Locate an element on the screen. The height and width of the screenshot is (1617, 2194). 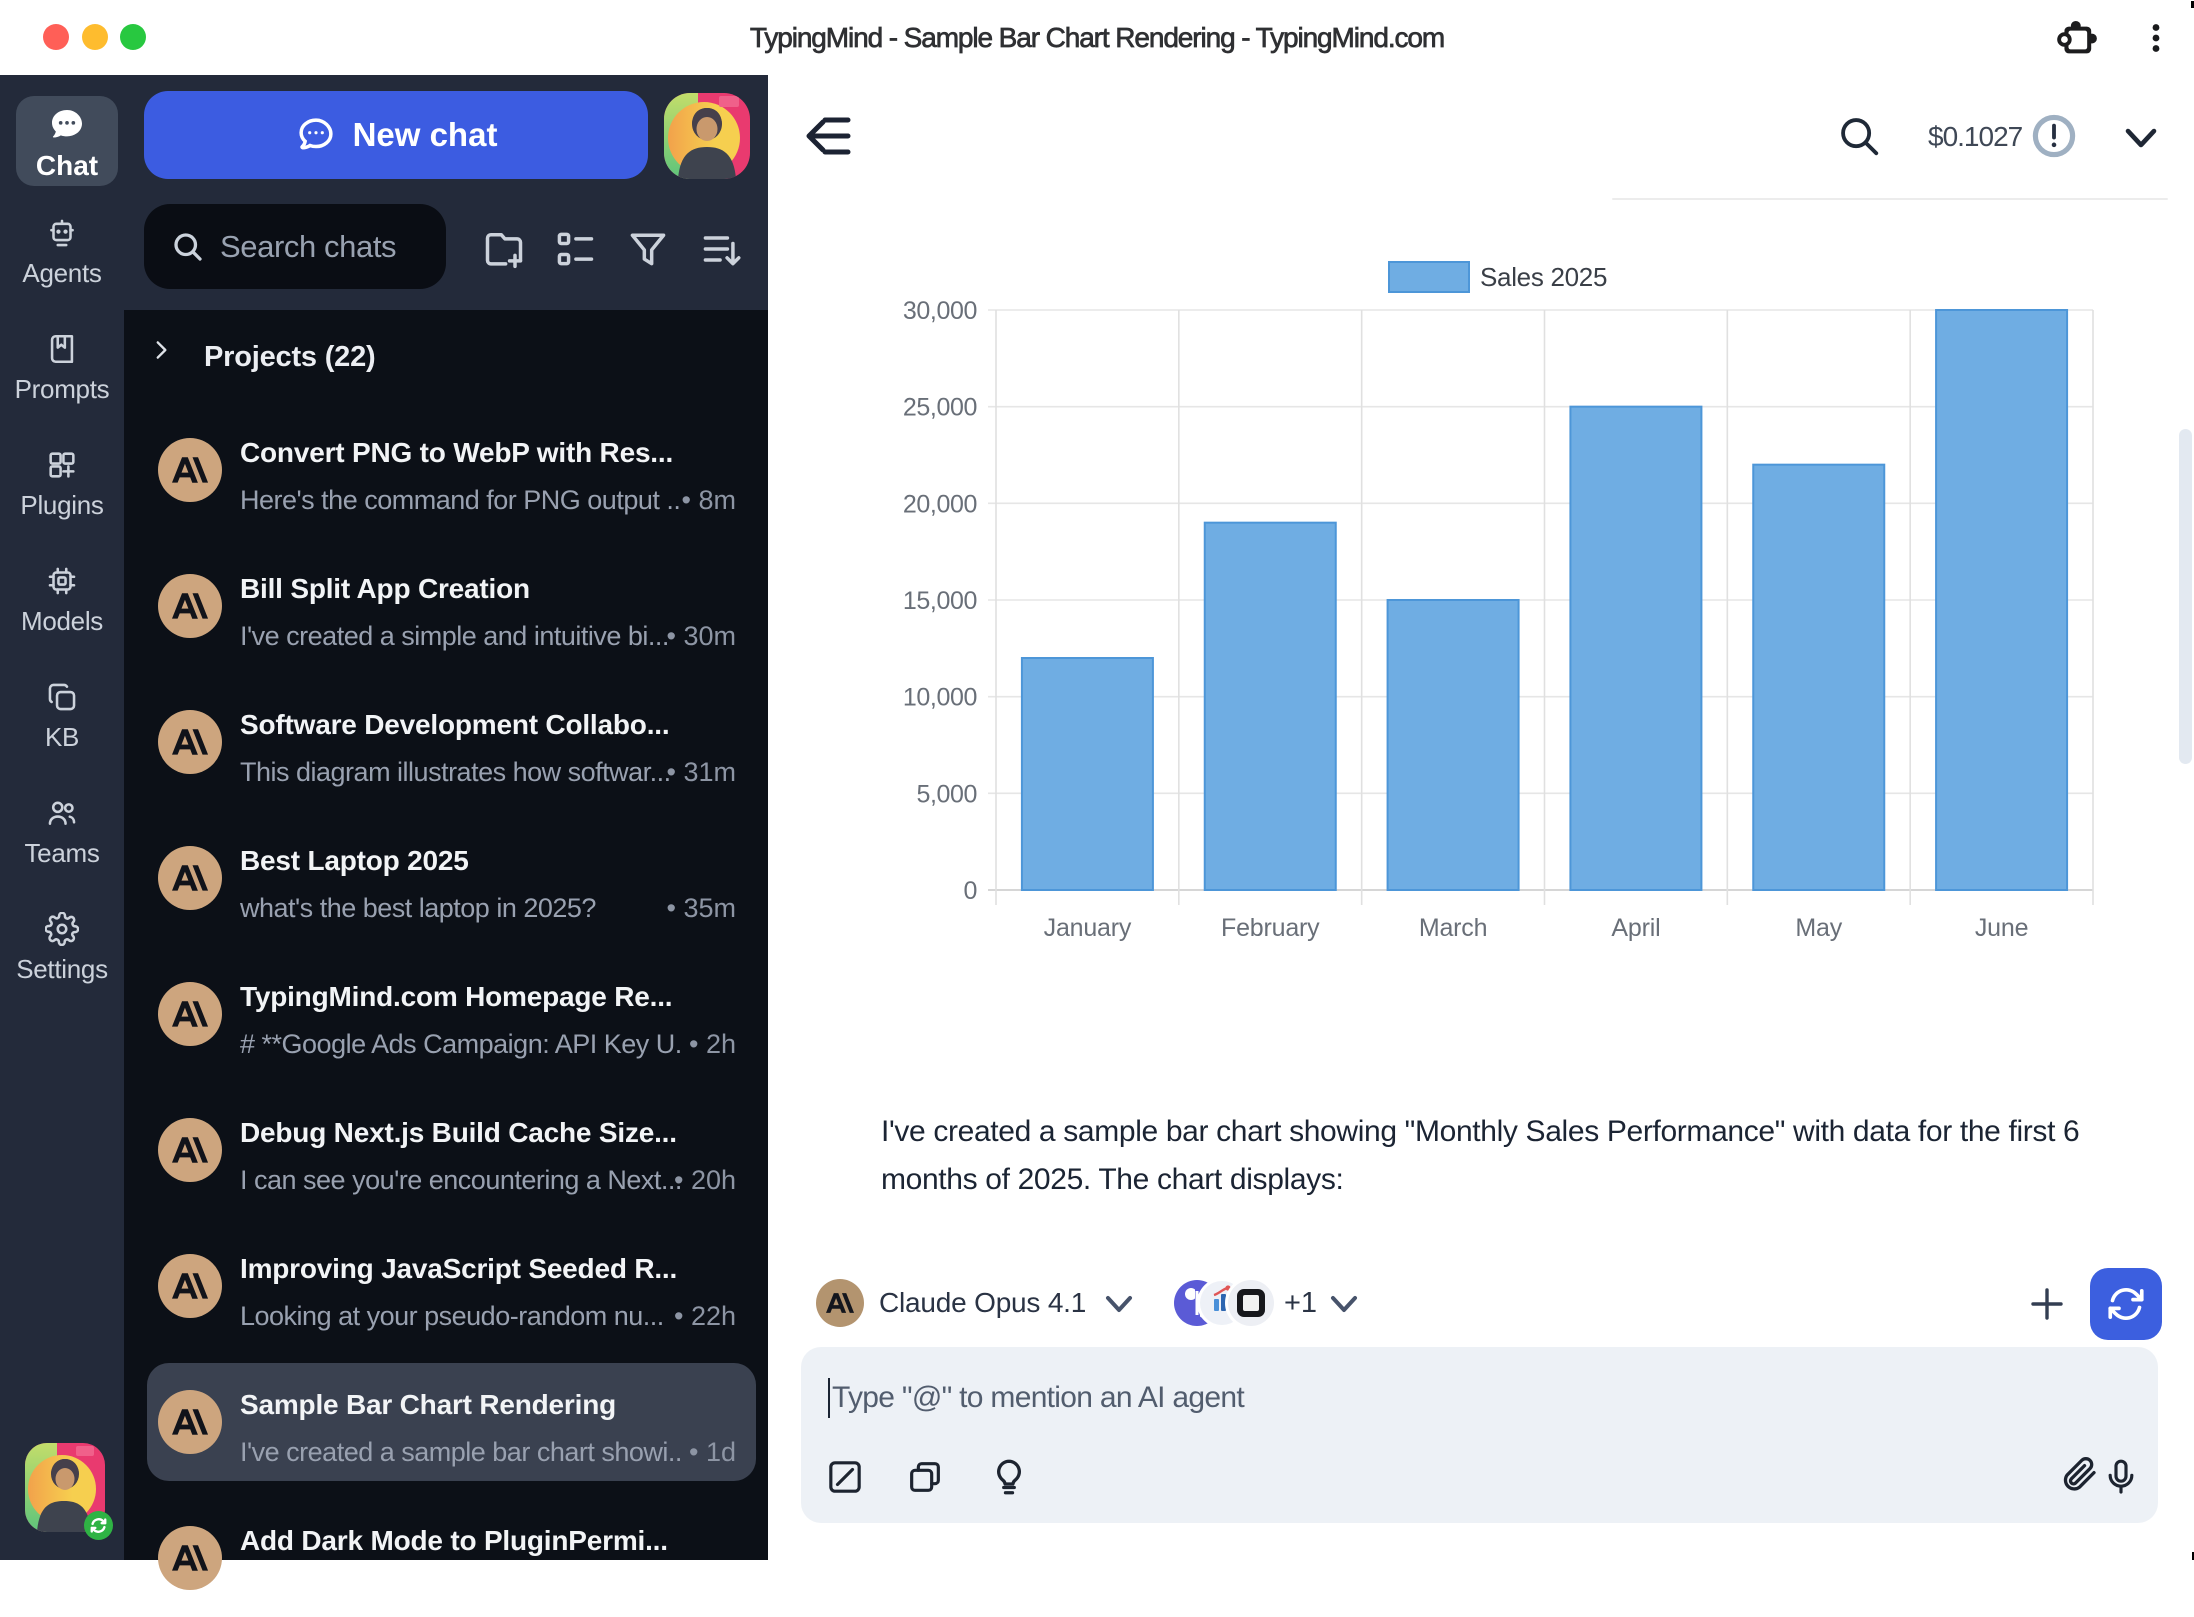
svg-text: June is located at coordinates (2001, 928).